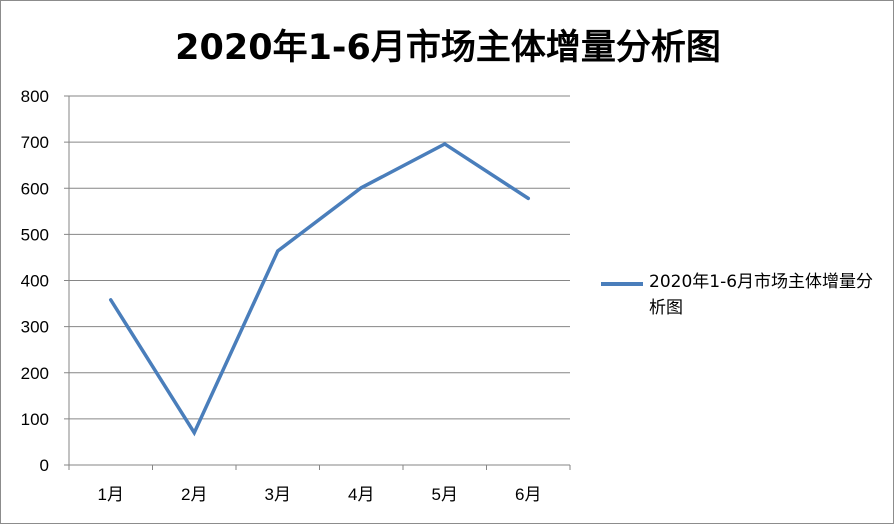 The width and height of the screenshot is (894, 525). What do you see at coordinates (44, 465) in the screenshot?
I see `y-tick-label: 0` at bounding box center [44, 465].